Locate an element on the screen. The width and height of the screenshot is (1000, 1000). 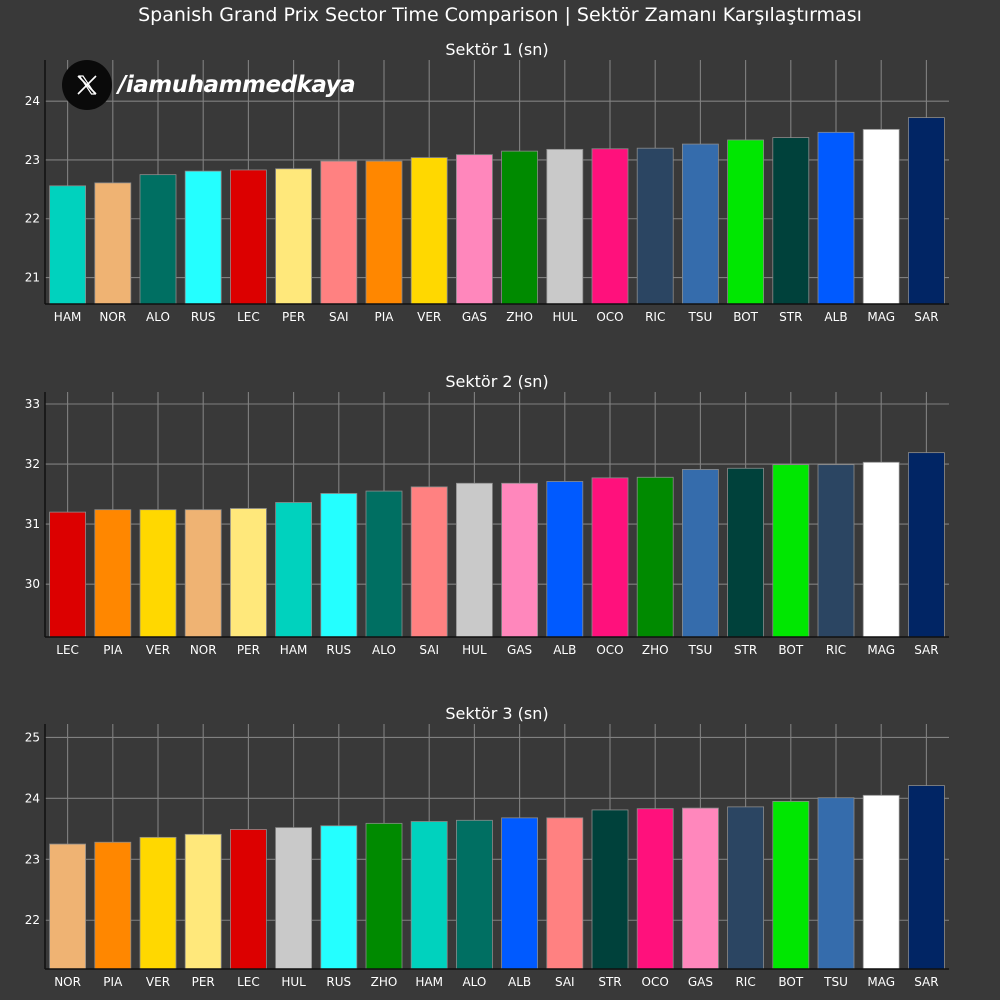
watermark: /iamuhammedkaya is located at coordinates (209, 85).